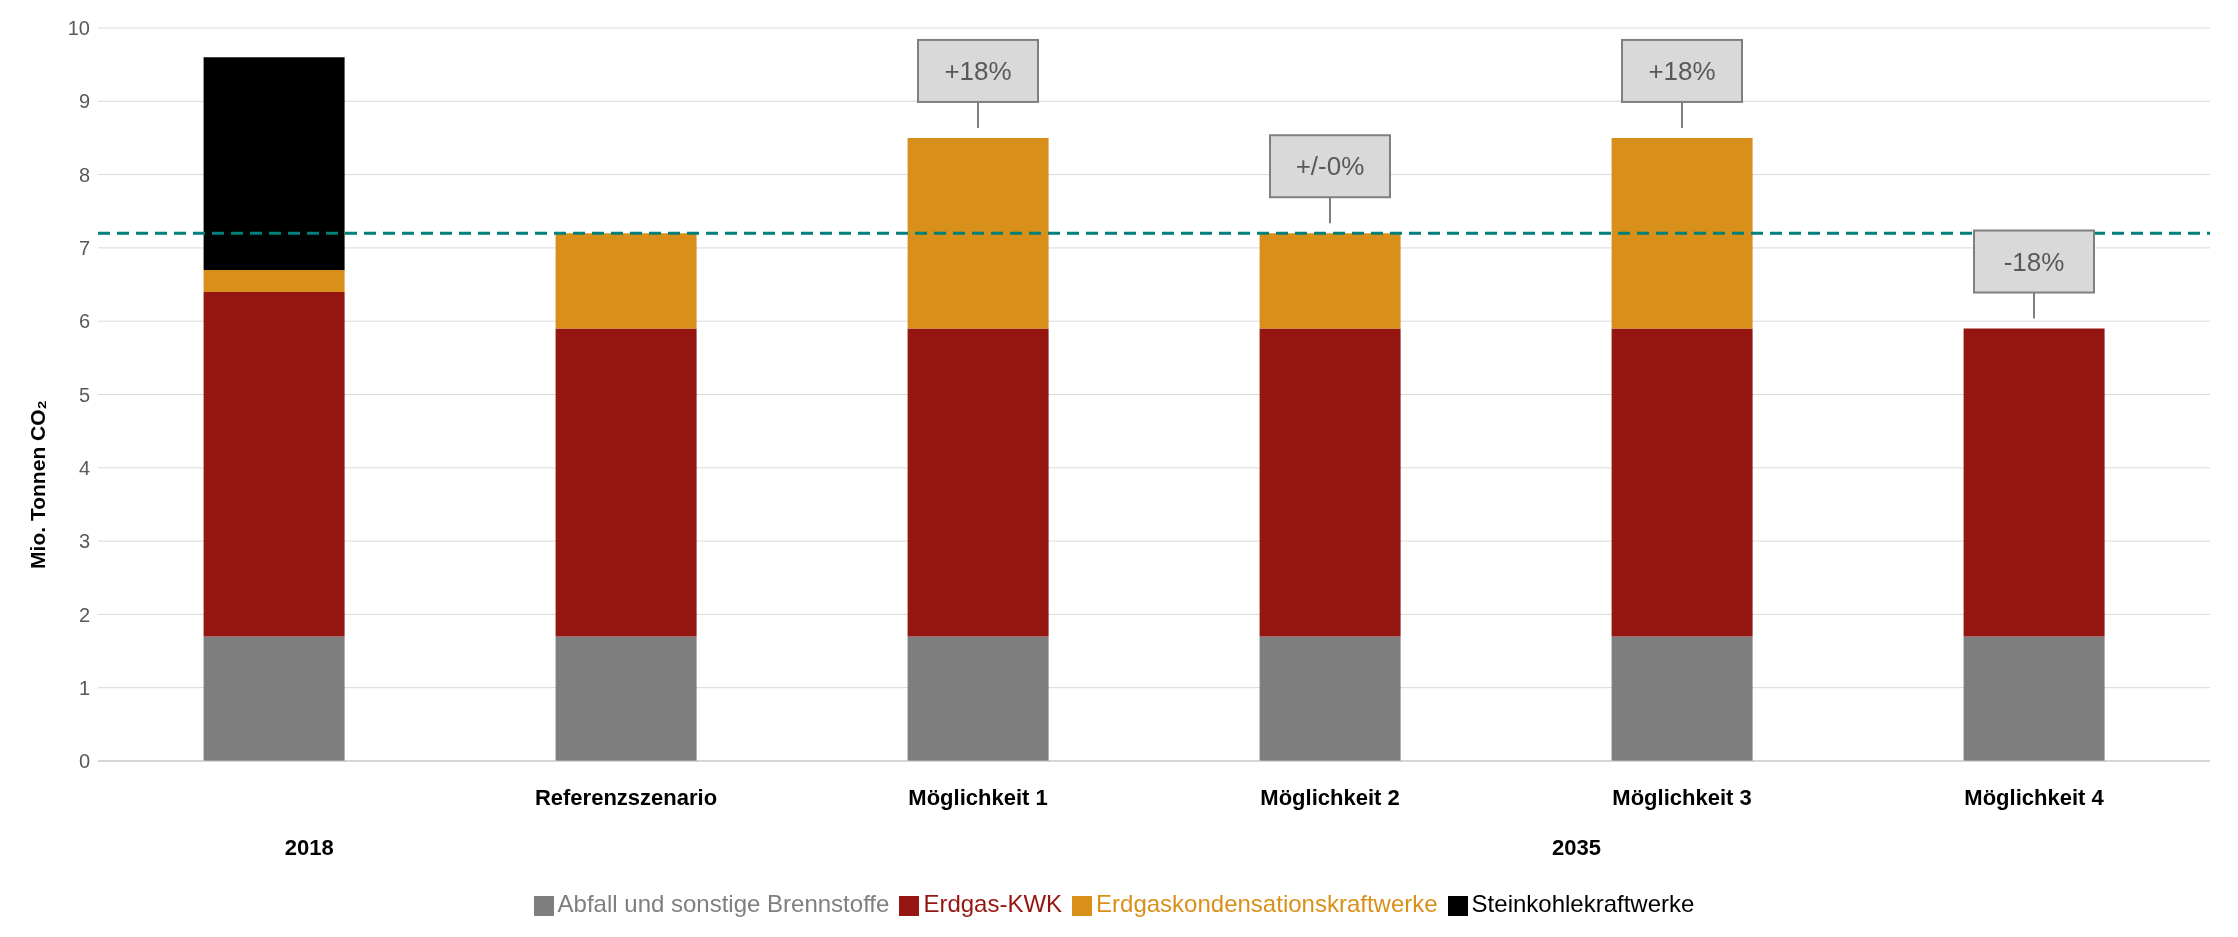 The height and width of the screenshot is (937, 2238). Describe the element at coordinates (723, 903) in the screenshot. I see `legend-label: Abfall und sonstige Brennstoffe` at that location.